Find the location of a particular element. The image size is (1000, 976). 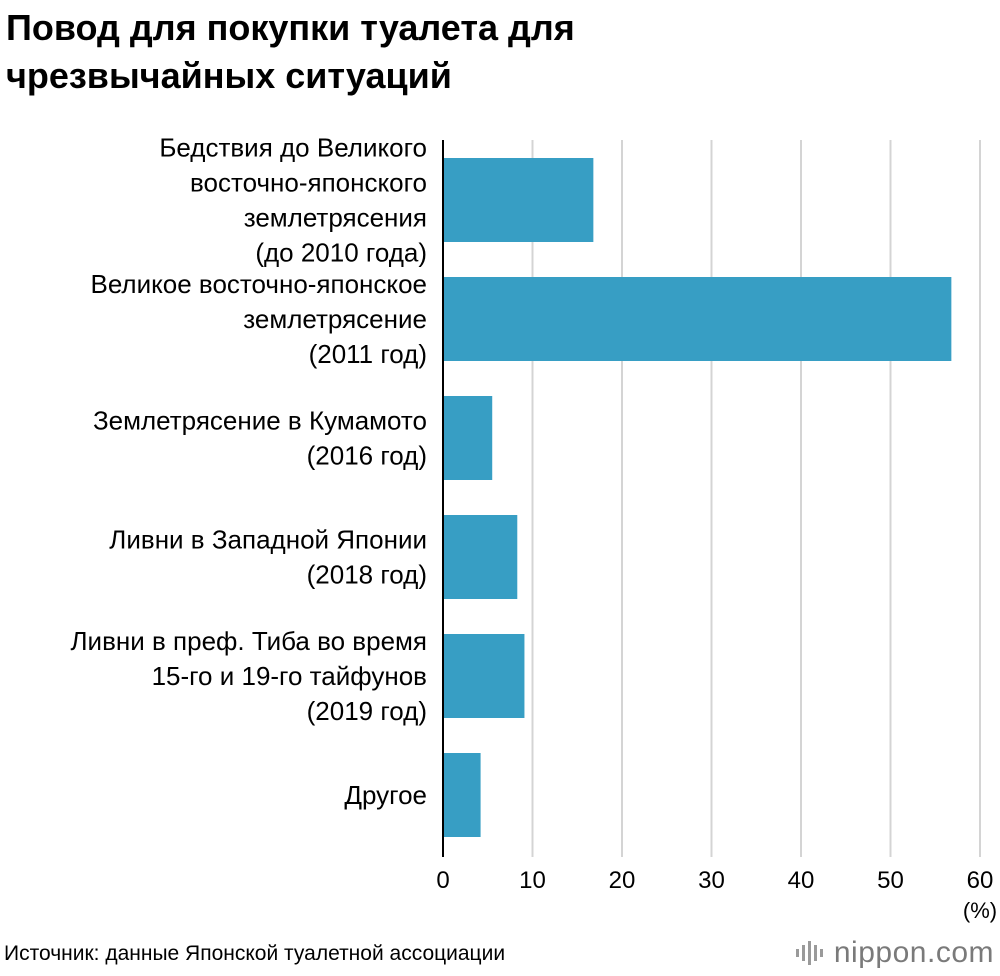

category-label-2-line-1: (2016 год) is located at coordinates (367, 456).